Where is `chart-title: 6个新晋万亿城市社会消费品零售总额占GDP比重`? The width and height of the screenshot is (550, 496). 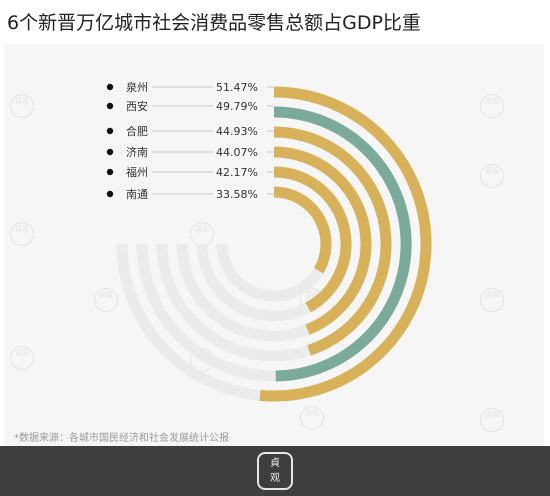
chart-title: 6个新晋万亿城市社会消费品零售总额占GDP比重 is located at coordinates (214, 23).